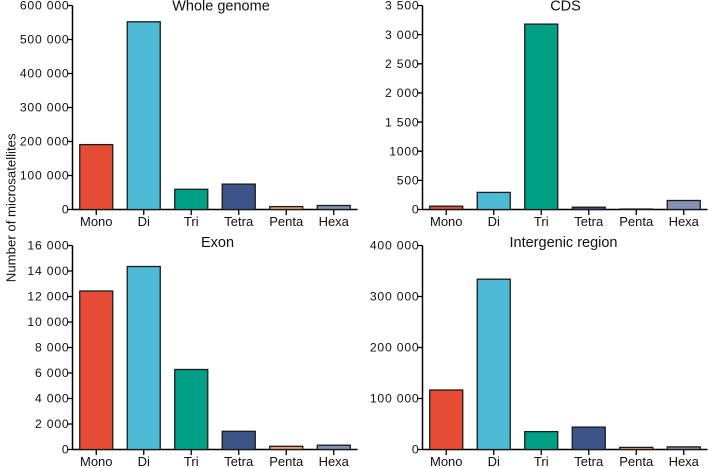  Describe the element at coordinates (52, 373) in the screenshot. I see `svg-text: 6 000` at that location.